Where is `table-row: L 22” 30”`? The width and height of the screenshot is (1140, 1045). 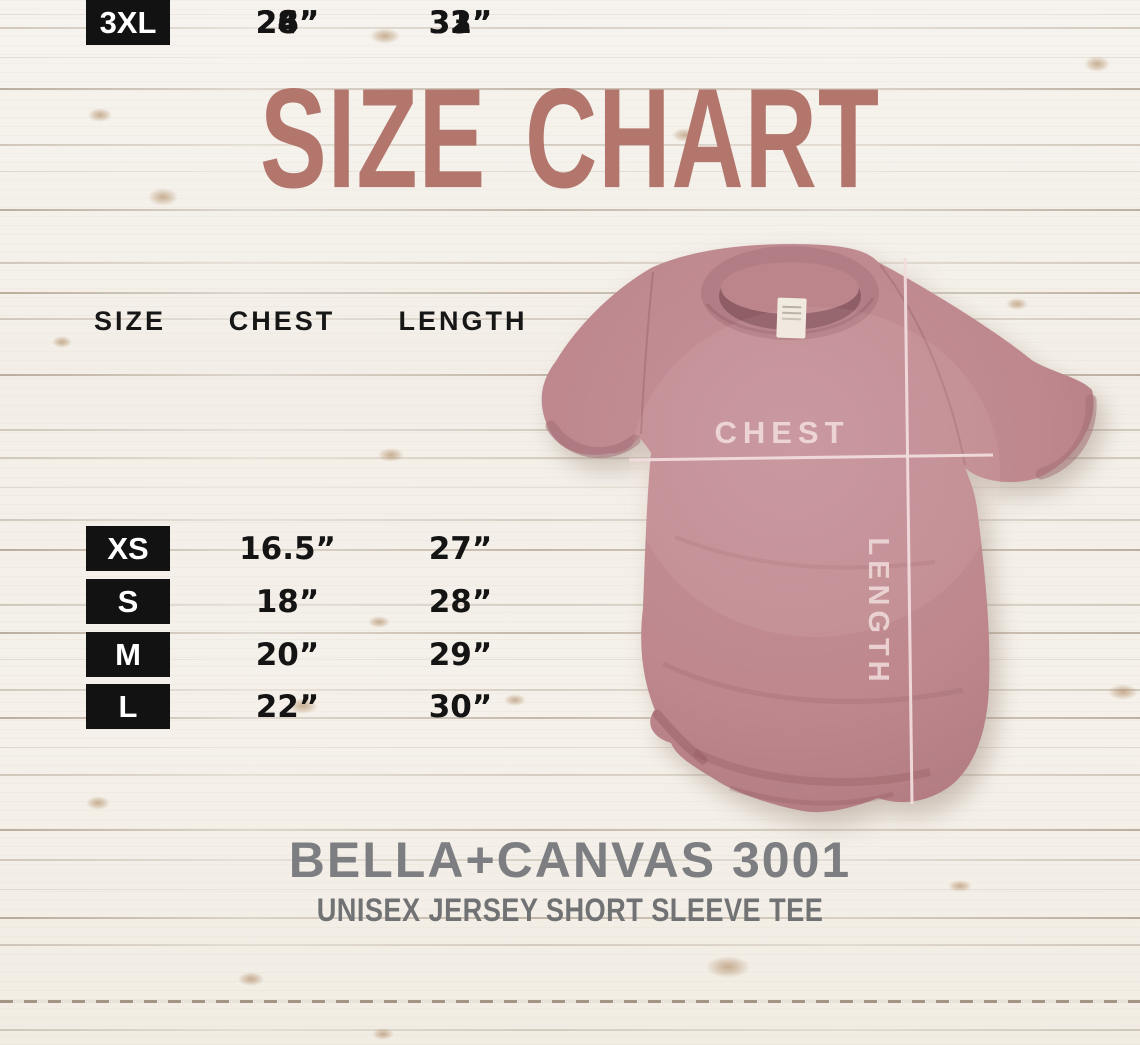 table-row: L 22” 30” is located at coordinates (280, 706).